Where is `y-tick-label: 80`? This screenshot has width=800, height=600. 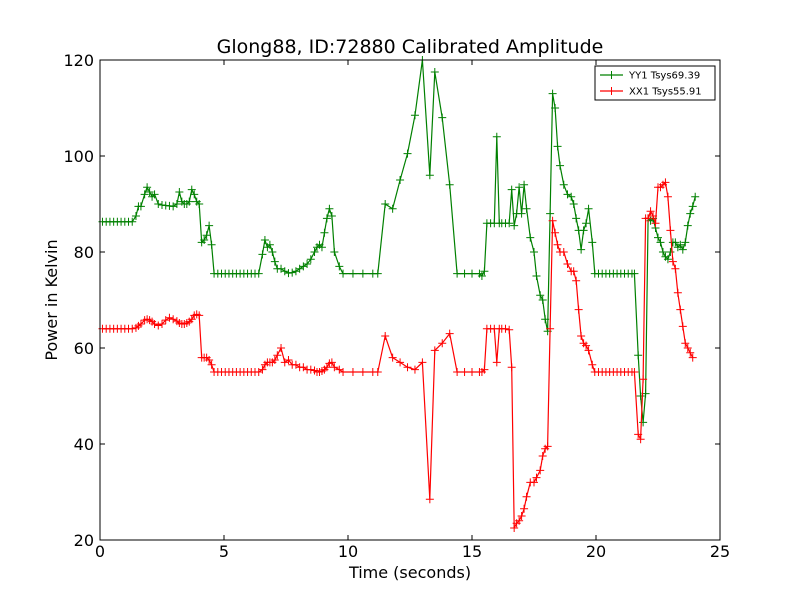
y-tick-label: 80 is located at coordinates (84, 252).